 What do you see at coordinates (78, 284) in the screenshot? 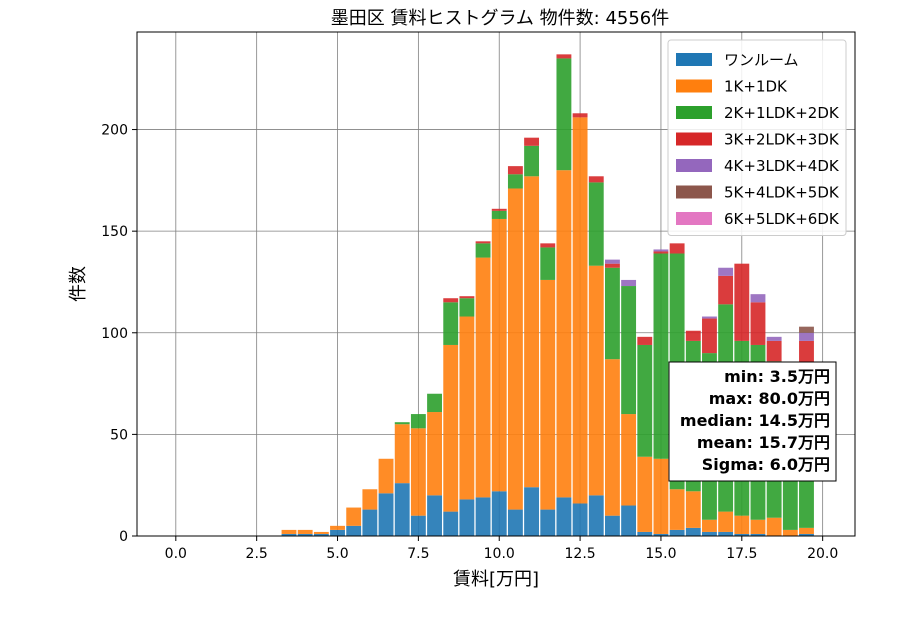
I see `y-axis-label: 件数` at bounding box center [78, 284].